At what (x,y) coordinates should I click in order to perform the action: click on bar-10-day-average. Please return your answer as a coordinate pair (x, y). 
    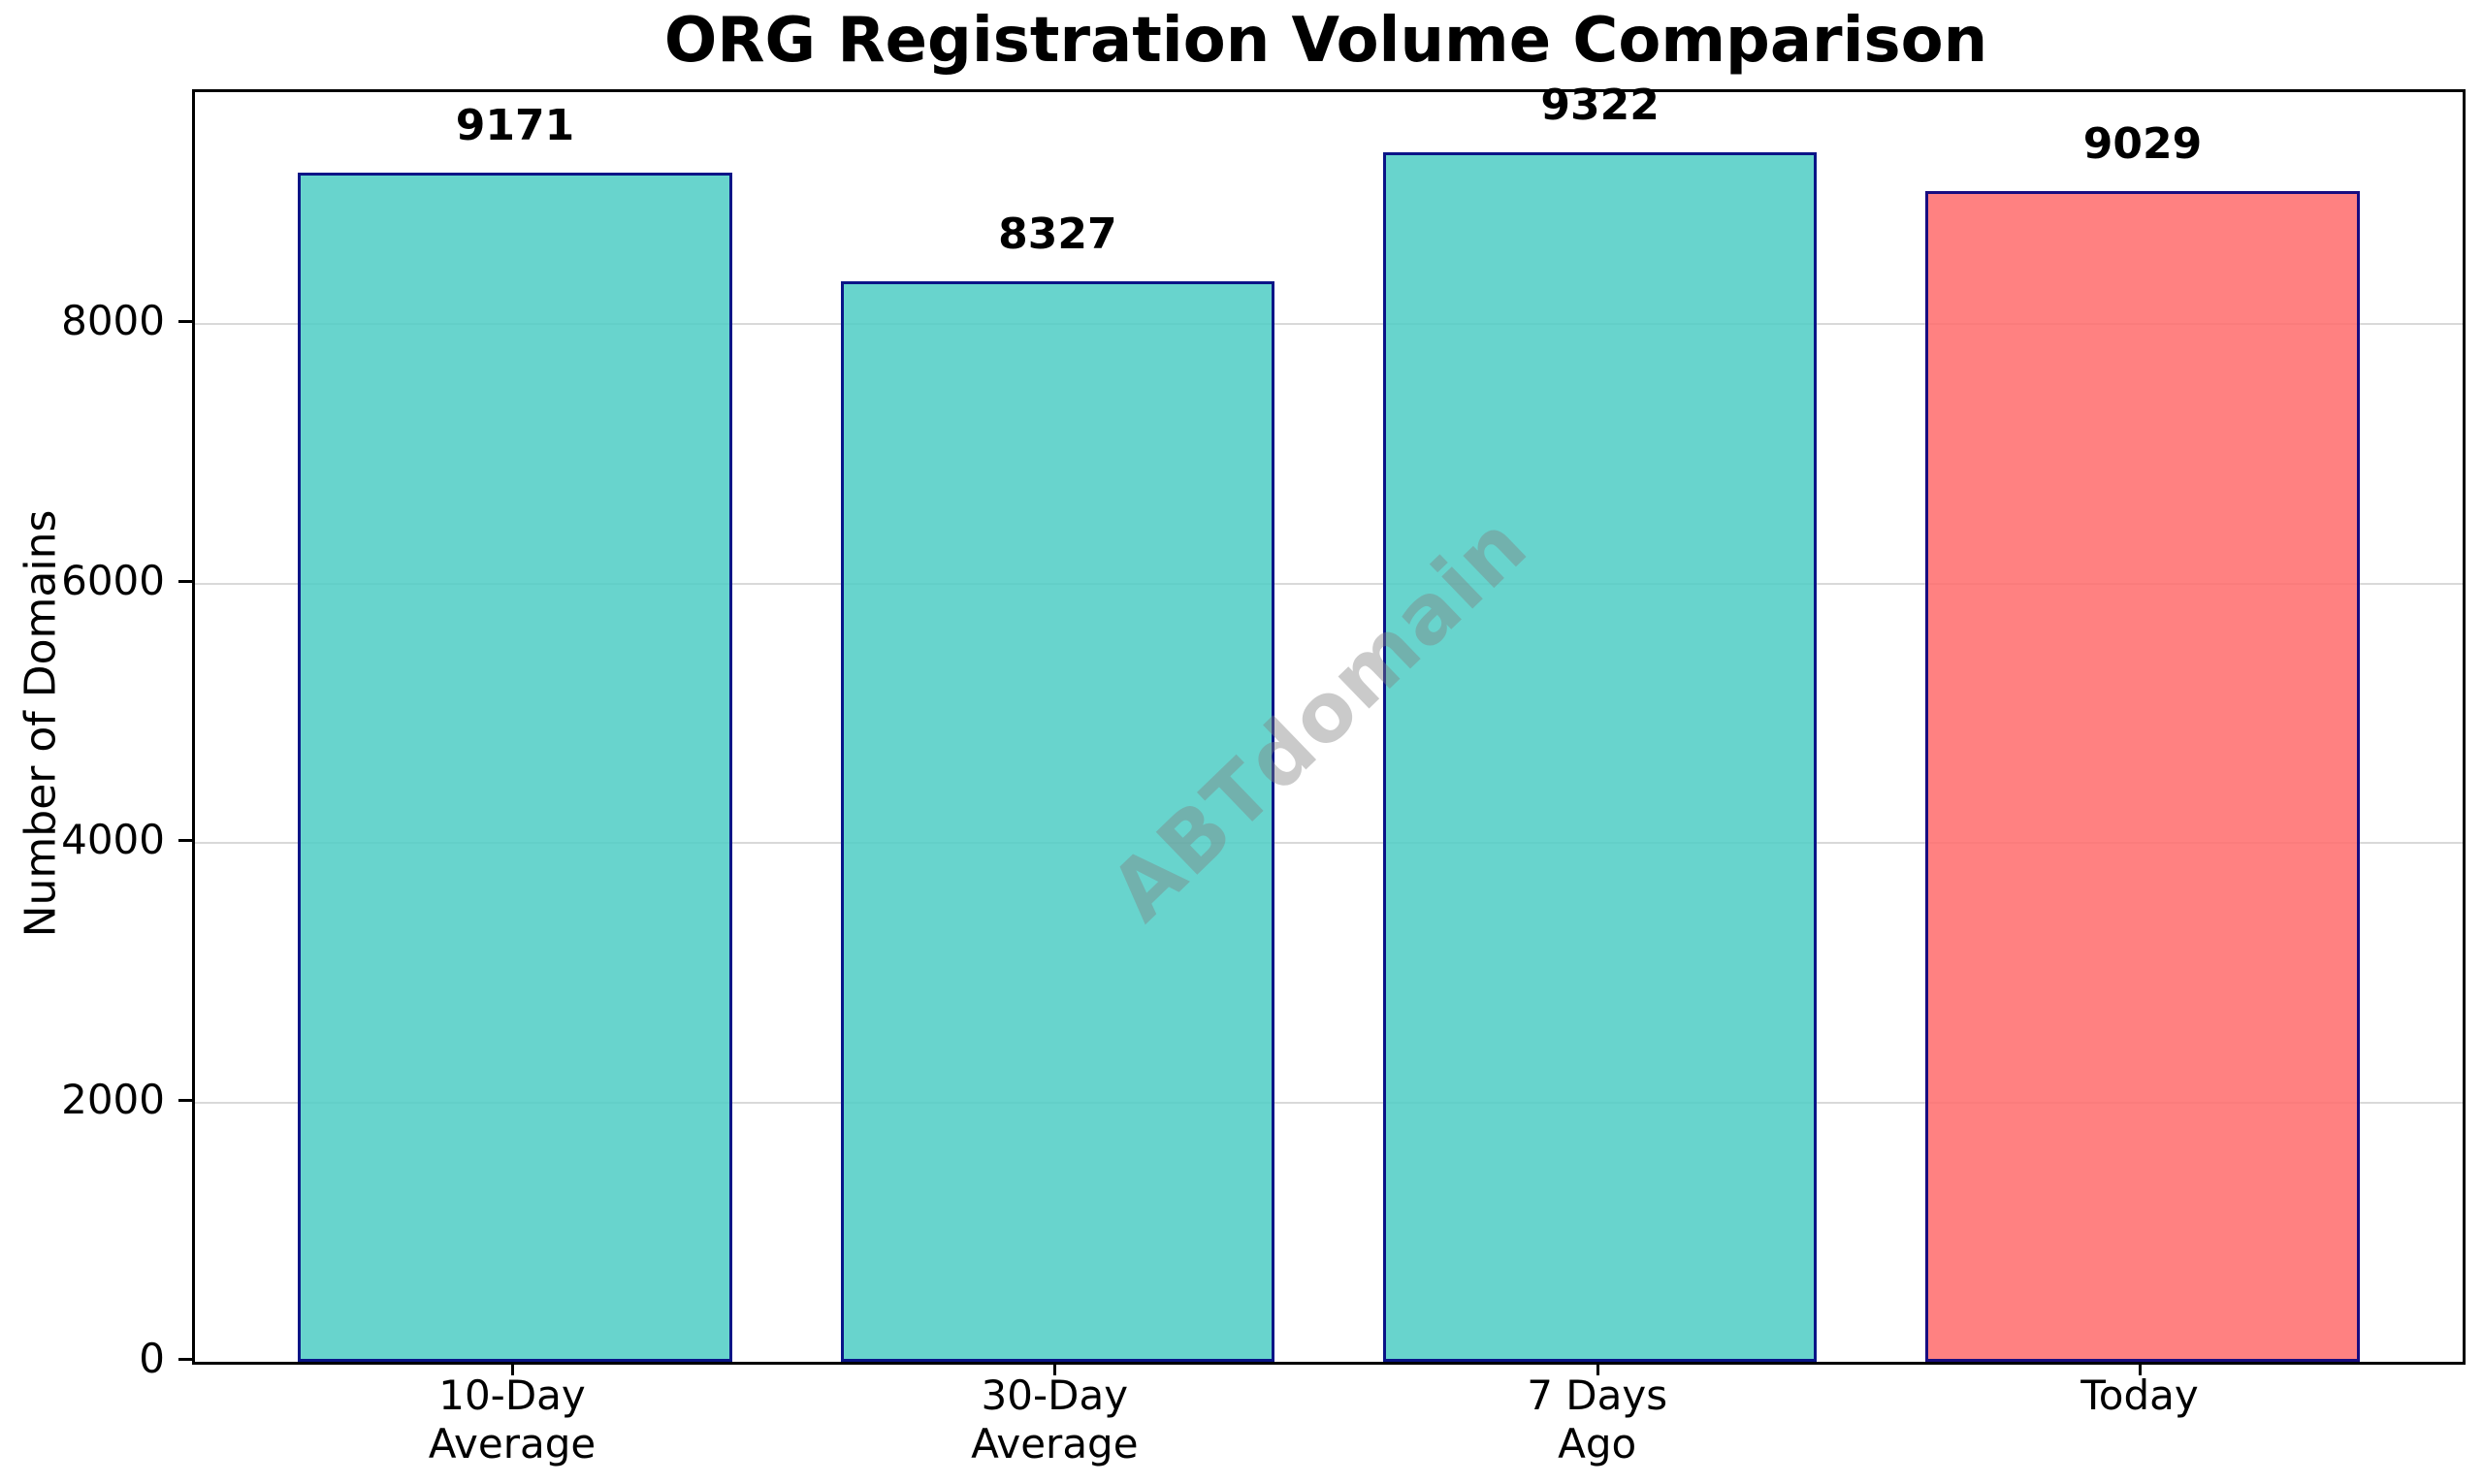
    Looking at the image, I should click on (515, 767).